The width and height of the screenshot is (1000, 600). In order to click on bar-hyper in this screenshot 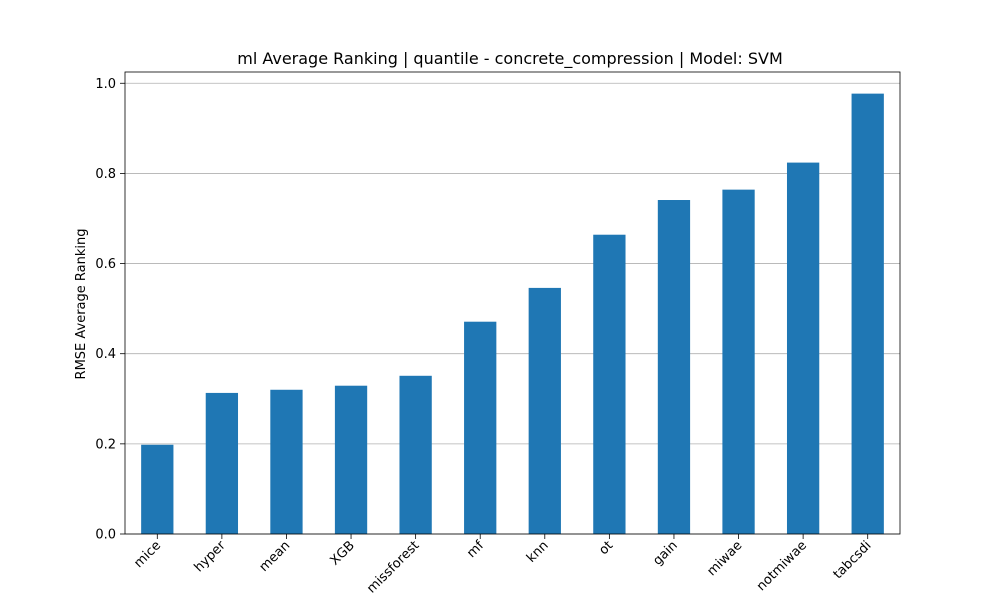, I will do `click(222, 463)`.